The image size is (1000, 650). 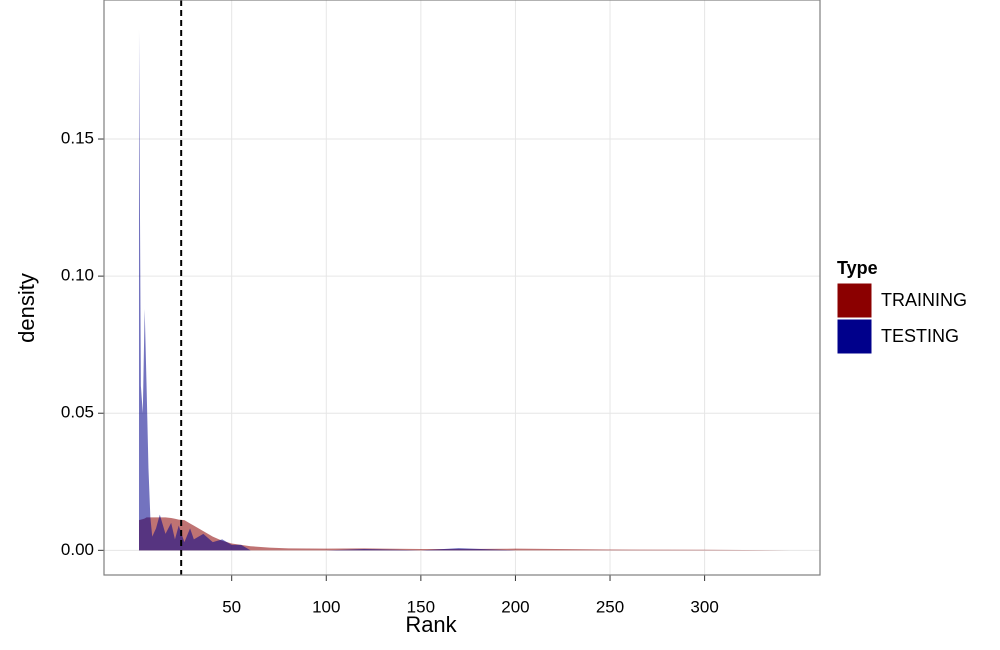 I want to click on x-tick-label: 250, so click(x=610, y=606).